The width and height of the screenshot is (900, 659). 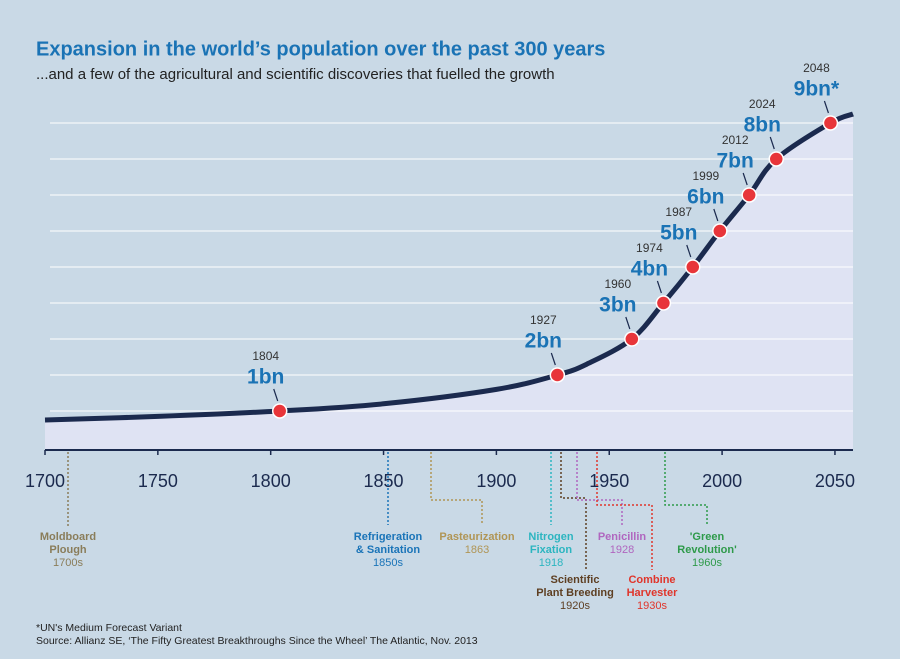 I want to click on discovery-name: Combine, so click(x=651, y=580).